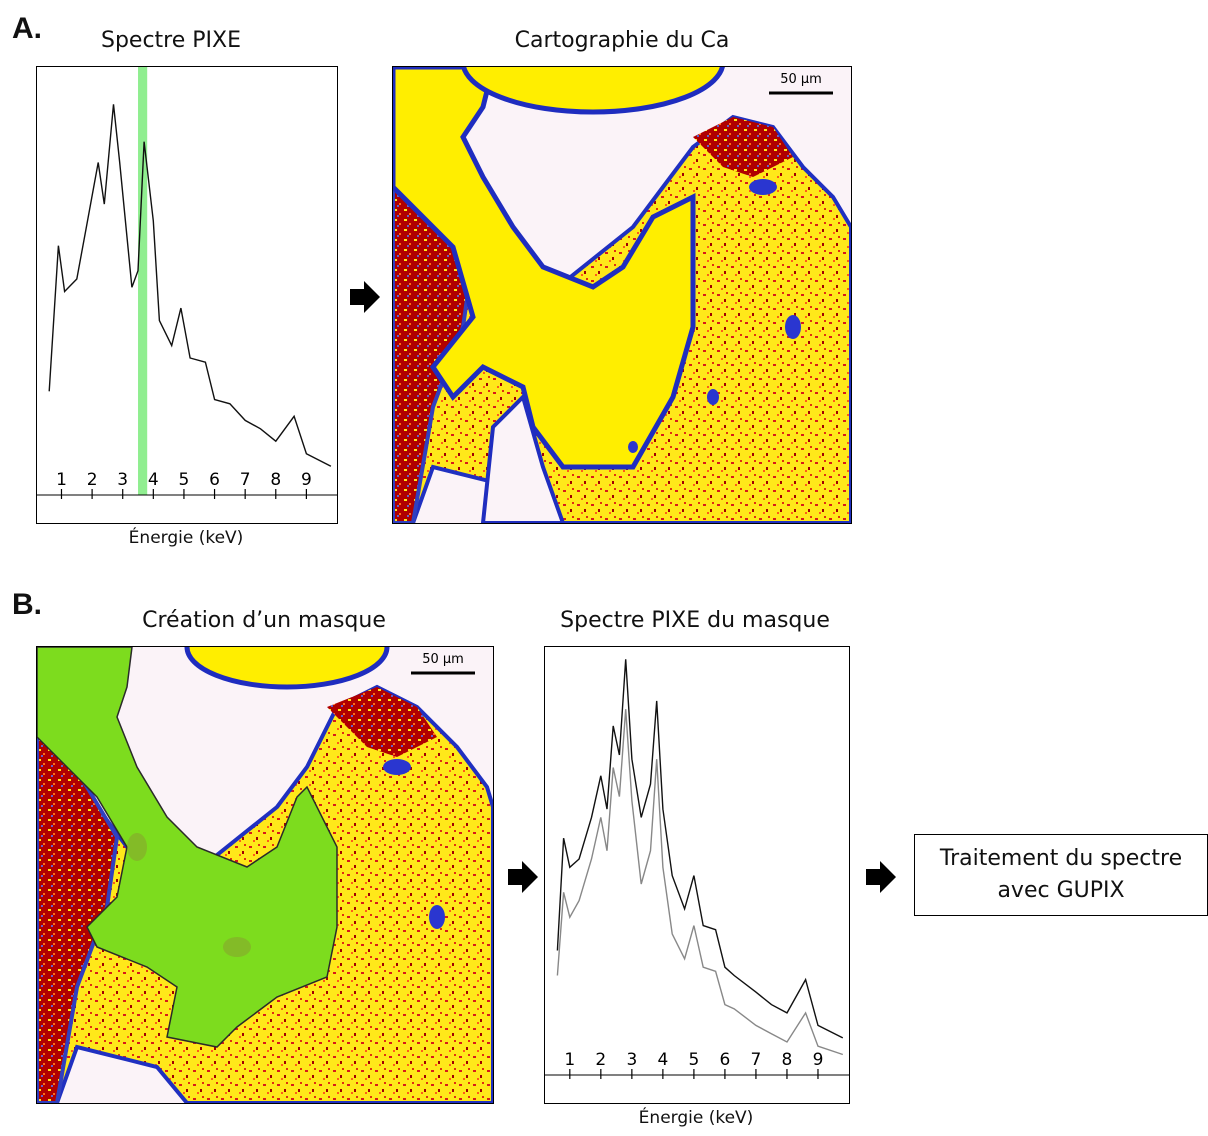  Describe the element at coordinates (1061, 858) in the screenshot. I see `result-line-1: Traitement du spectre` at that location.